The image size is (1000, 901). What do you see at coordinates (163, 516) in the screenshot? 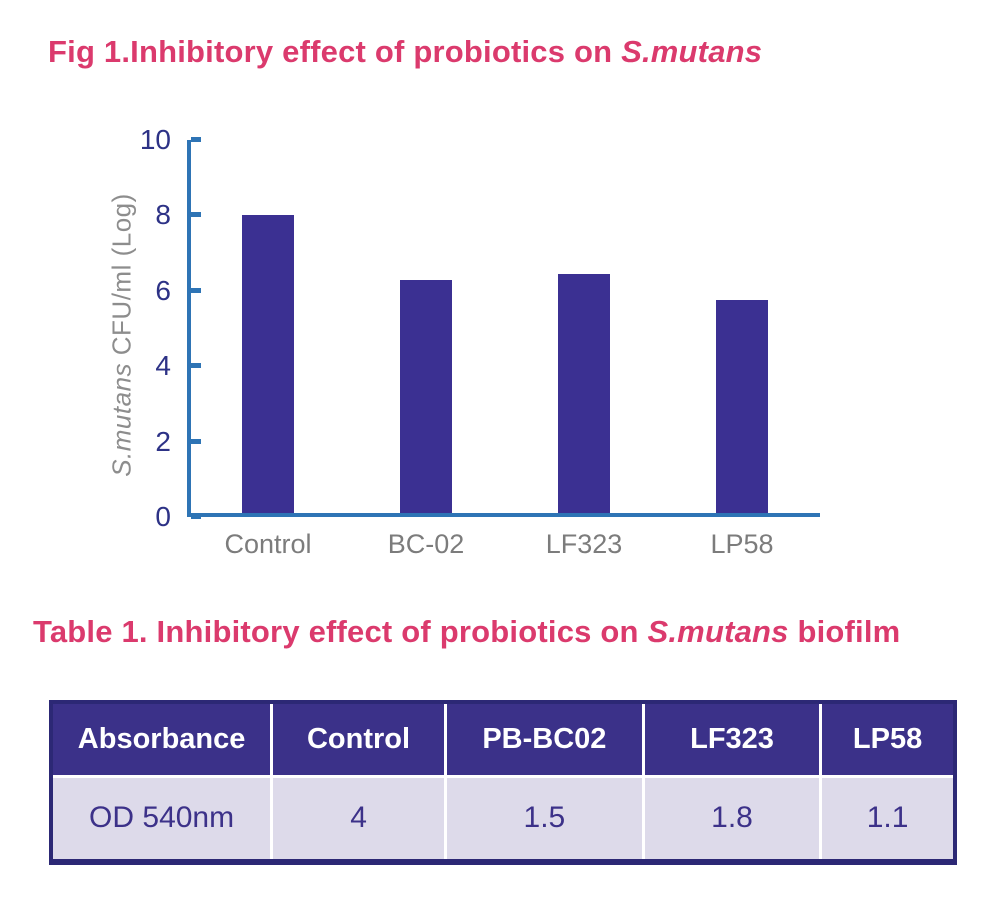
I see `y-tick-label-0: 0` at bounding box center [163, 516].